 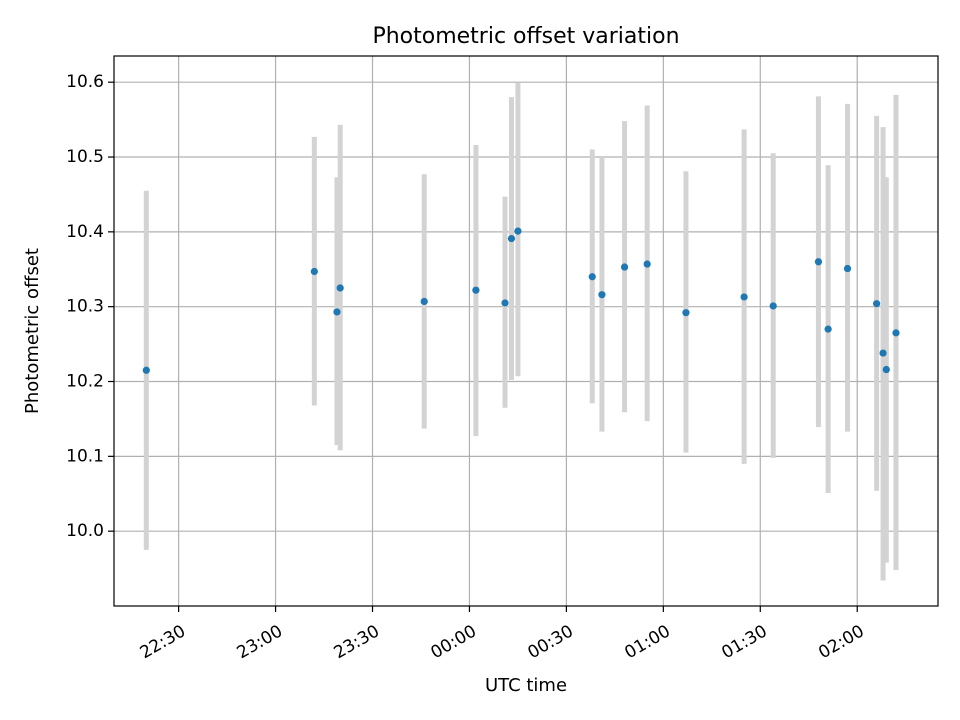 I want to click on x-tick-label: 01:00, so click(x=647, y=642).